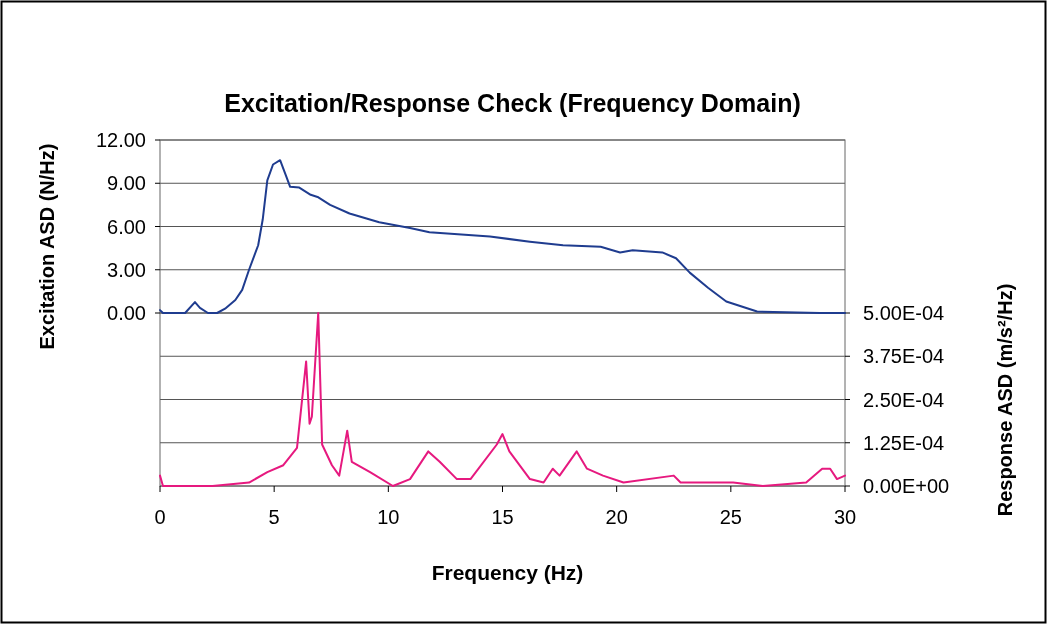 This screenshot has height=624, width=1047. I want to click on x-axis-title: Frequency (Hz), so click(507, 572).